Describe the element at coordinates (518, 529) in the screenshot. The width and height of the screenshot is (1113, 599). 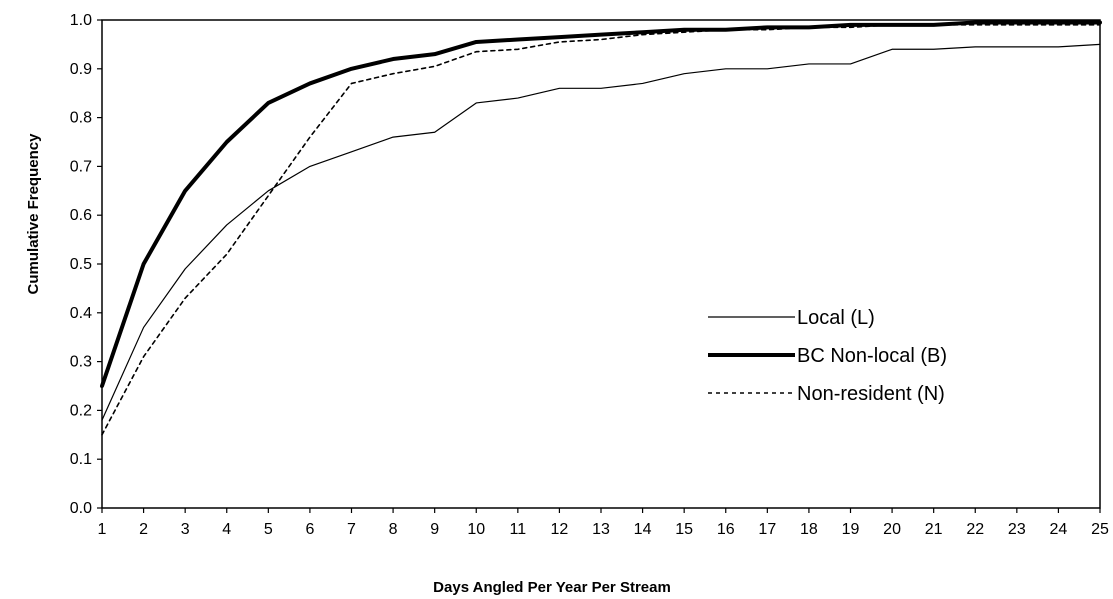
I see `x-tick-label: 11` at that location.